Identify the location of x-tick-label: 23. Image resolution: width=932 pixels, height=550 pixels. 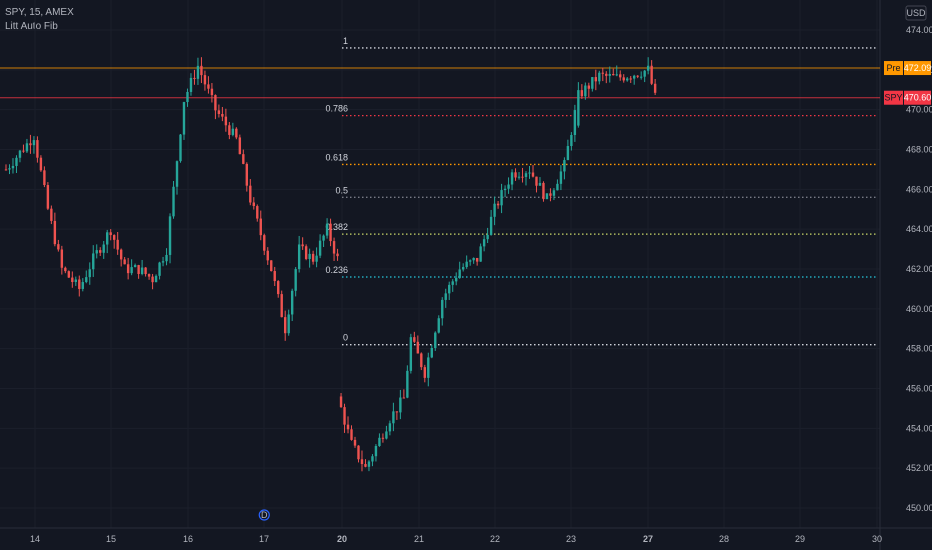
(571, 539).